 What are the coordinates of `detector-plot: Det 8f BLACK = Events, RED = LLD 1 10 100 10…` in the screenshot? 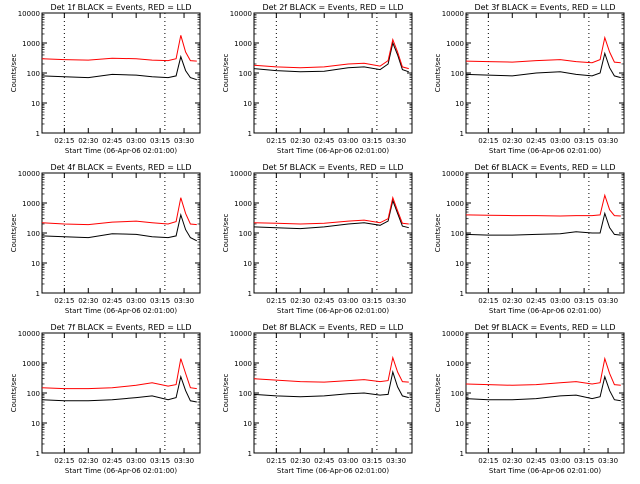 It's located at (317, 399).